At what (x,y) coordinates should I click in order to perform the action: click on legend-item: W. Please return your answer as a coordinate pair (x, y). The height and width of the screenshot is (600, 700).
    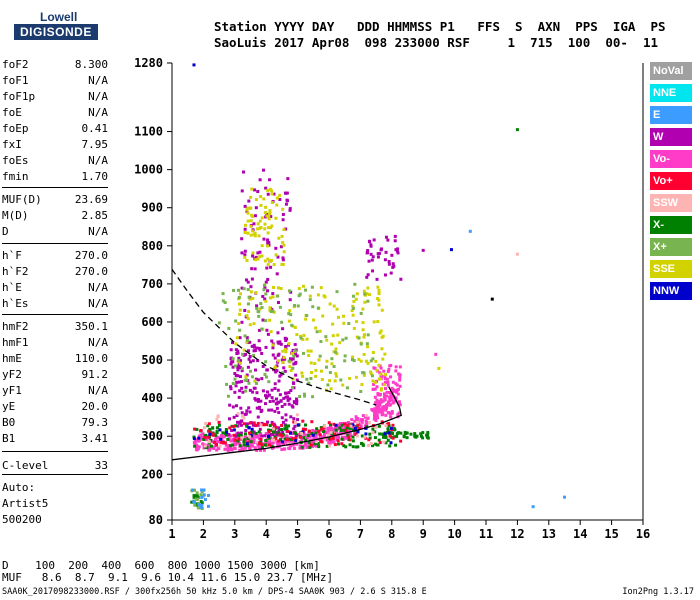
    Looking at the image, I should click on (671, 137).